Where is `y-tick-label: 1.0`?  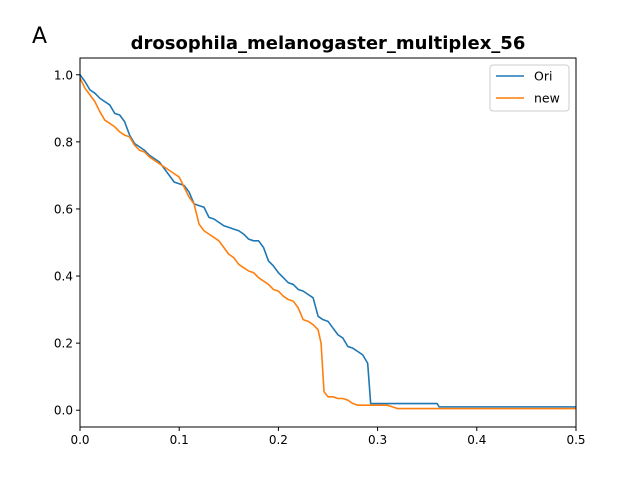
y-tick-label: 1.0 is located at coordinates (63, 75).